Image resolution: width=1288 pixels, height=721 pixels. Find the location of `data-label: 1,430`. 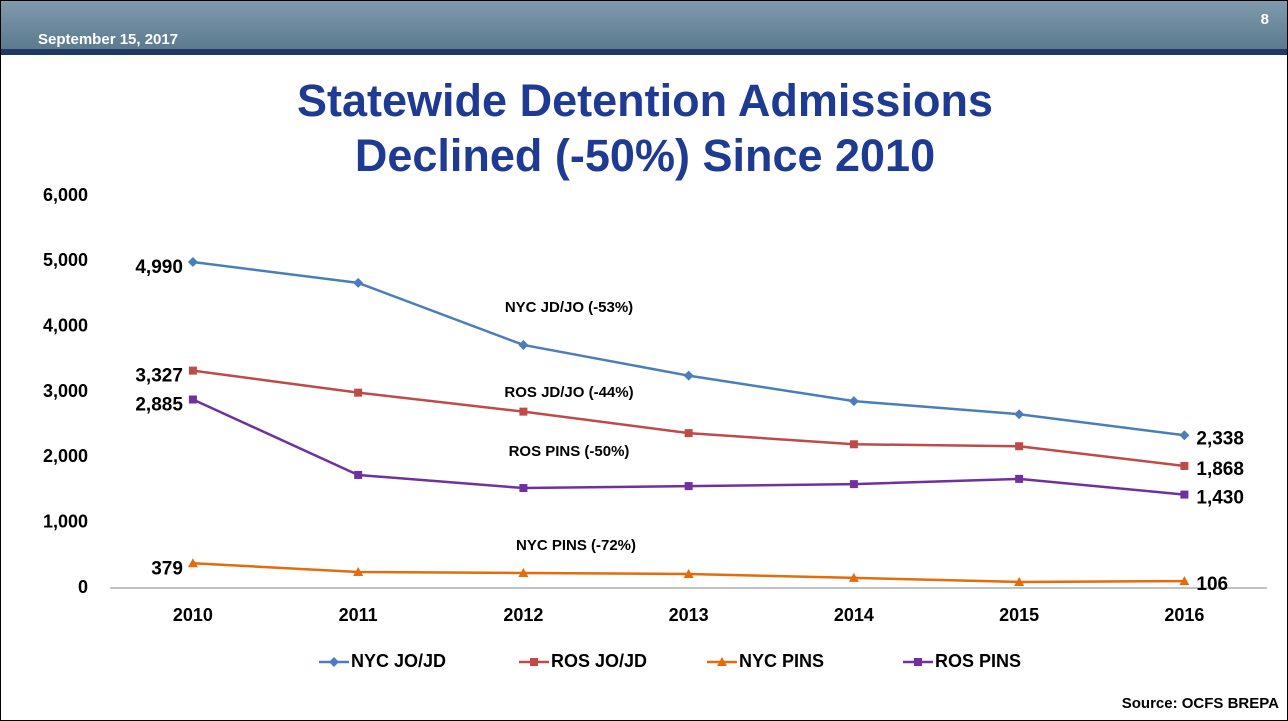

data-label: 1,430 is located at coordinates (1220, 498).